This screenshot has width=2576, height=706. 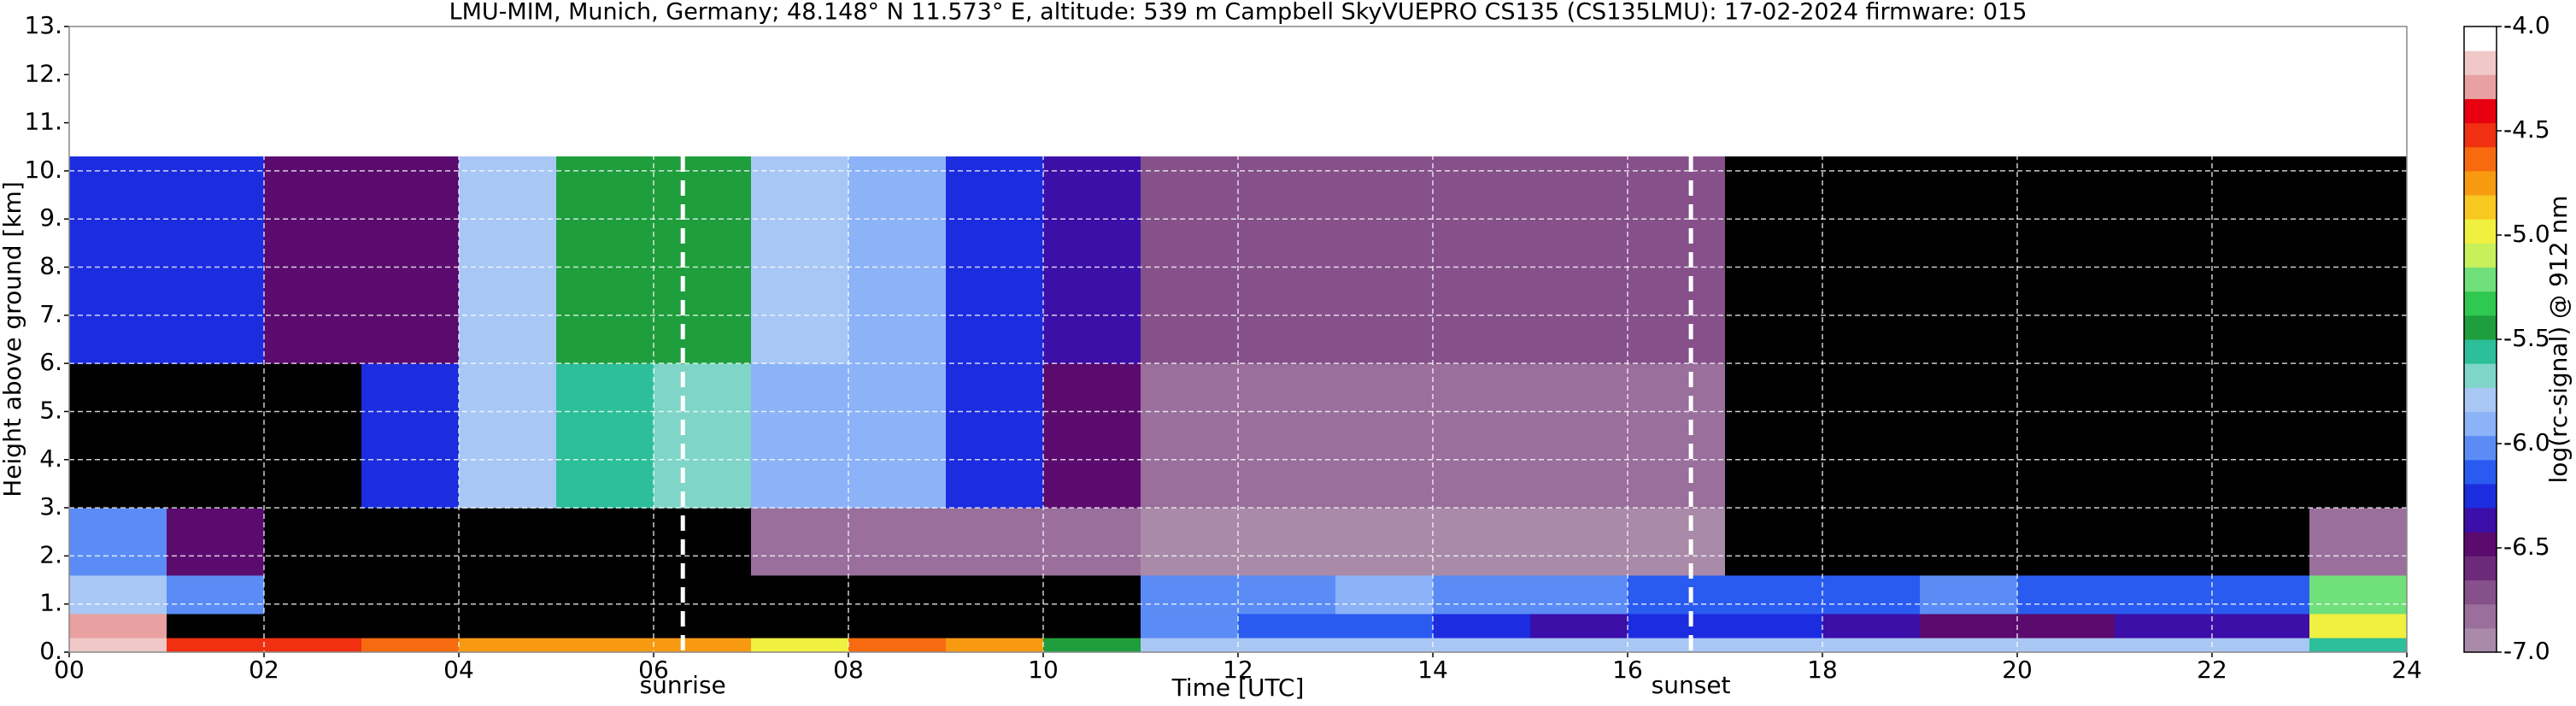 What do you see at coordinates (1238, 688) in the screenshot?
I see `x-axis-label: Time [UTC]` at bounding box center [1238, 688].